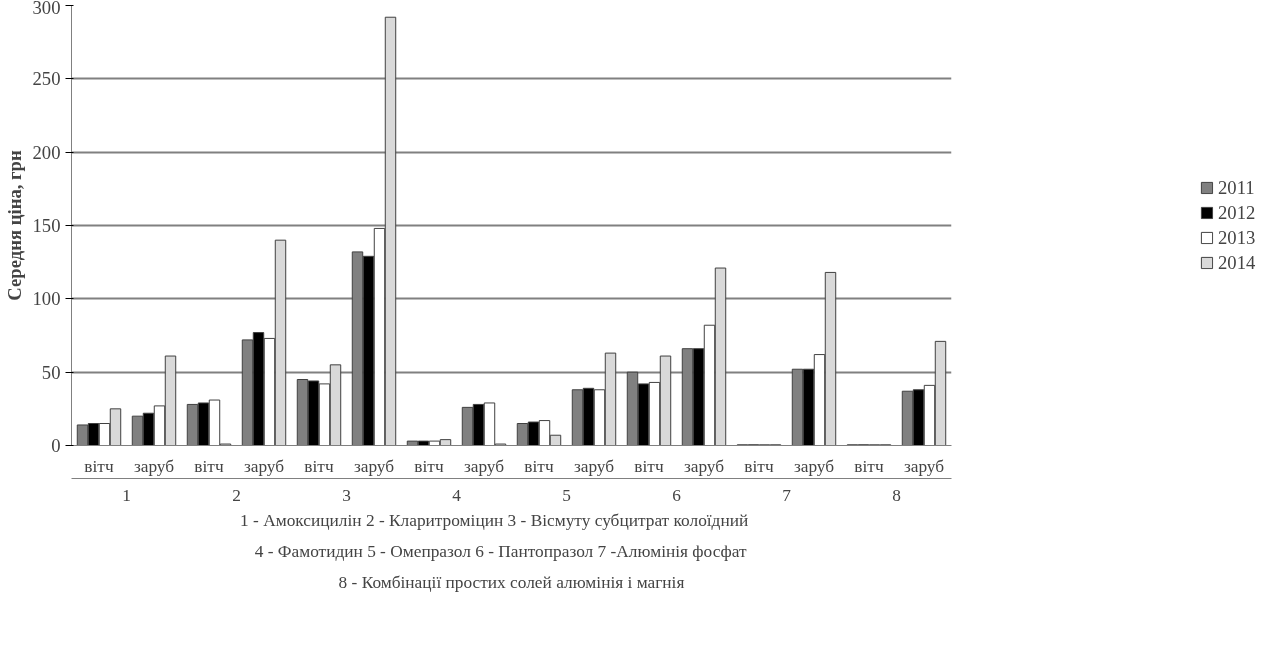 Image resolution: width=1274 pixels, height=671 pixels. I want to click on legend-label: 2011, so click(1237, 187).